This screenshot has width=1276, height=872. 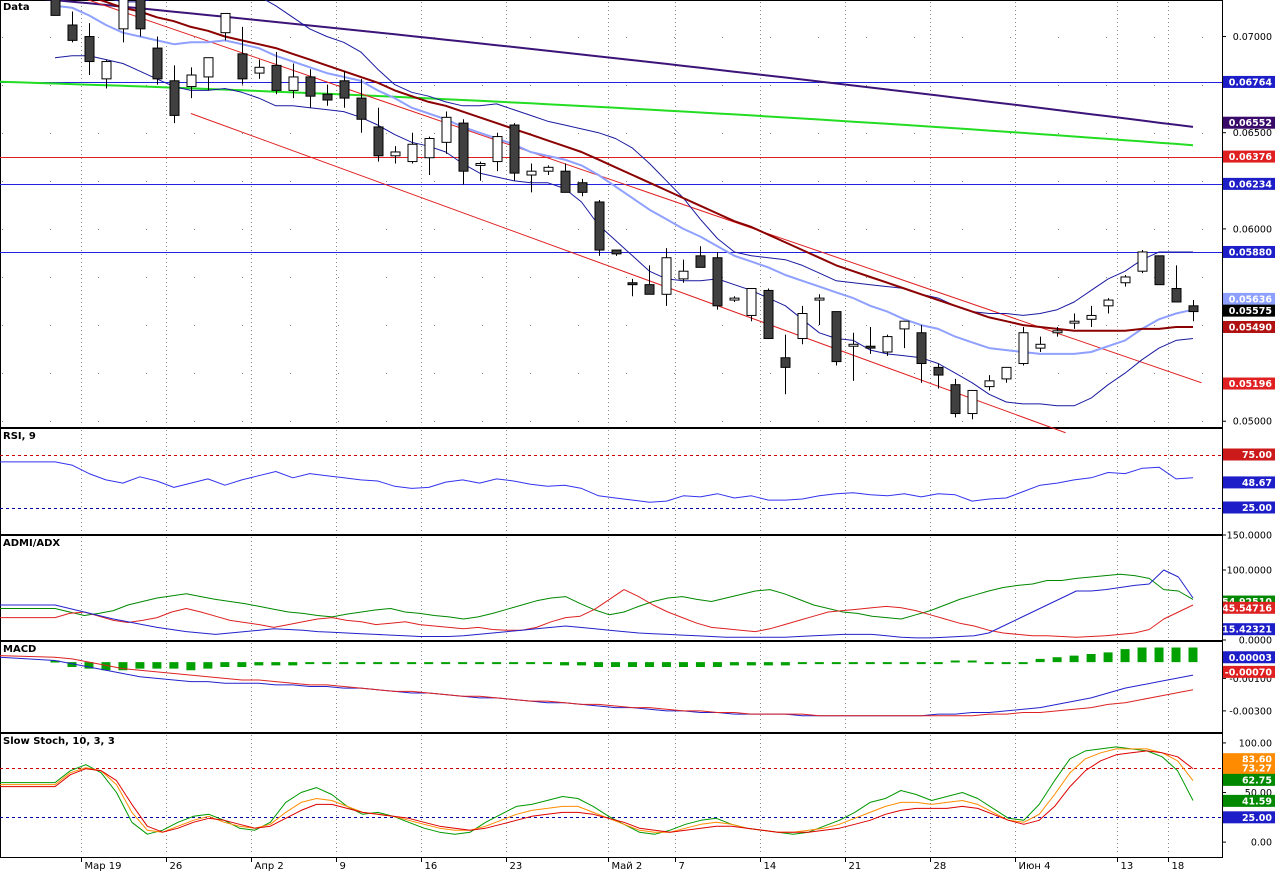 I want to click on tag-label: 0.06764, so click(x=1251, y=82).